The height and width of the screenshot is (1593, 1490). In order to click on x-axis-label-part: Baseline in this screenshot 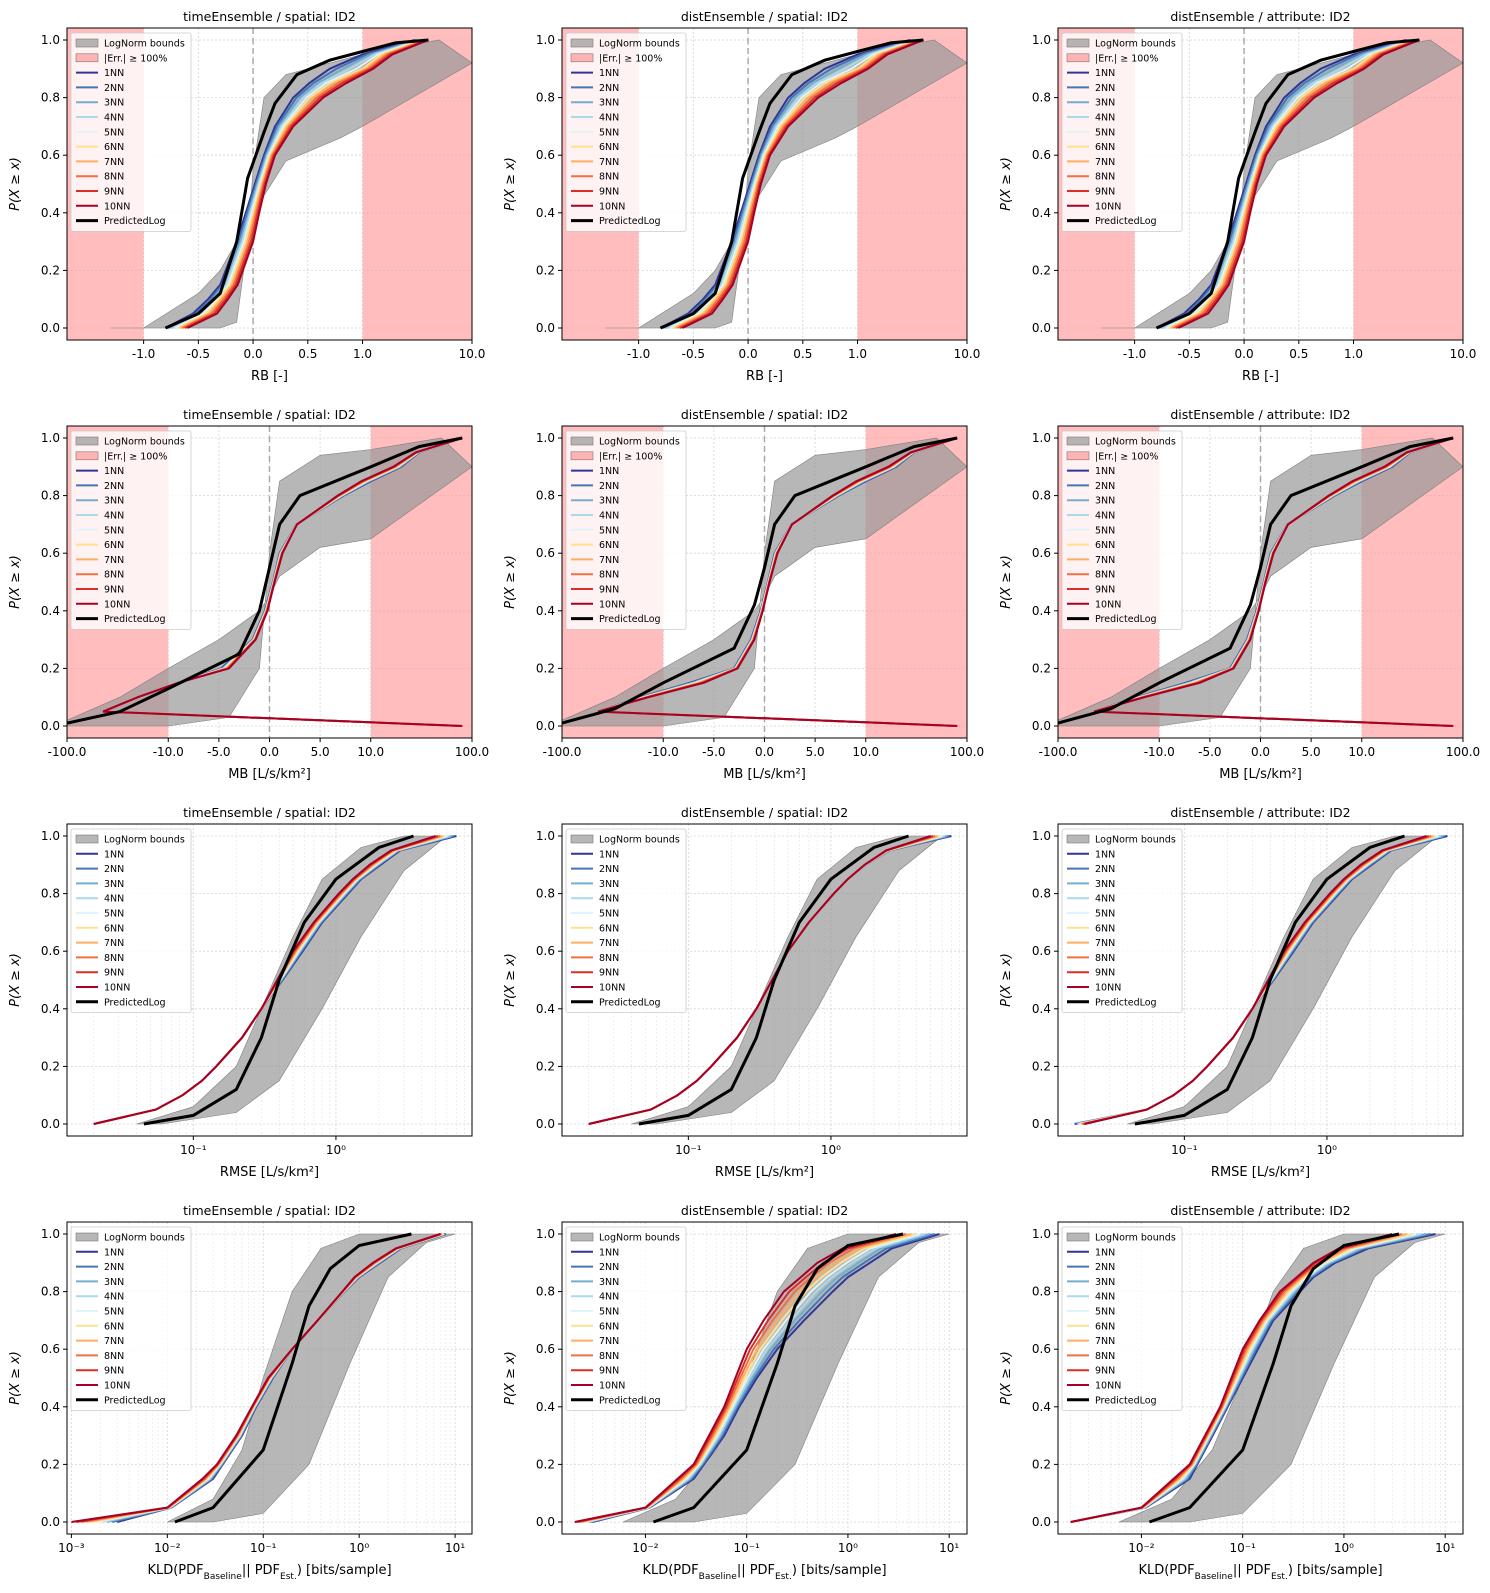, I will do `click(223, 1577)`.